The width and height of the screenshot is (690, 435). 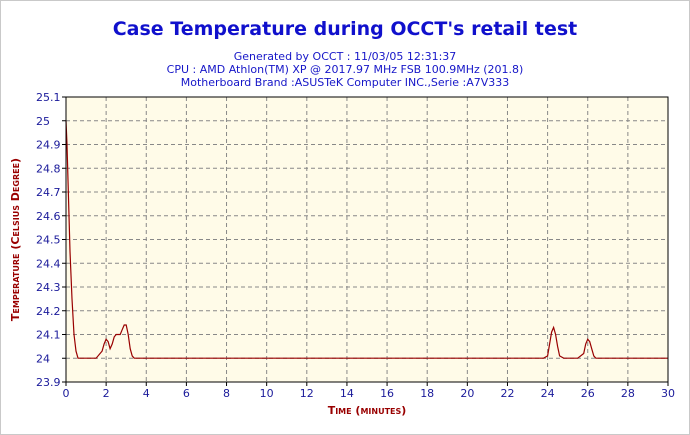 I want to click on y-tick-label: 24.4, so click(x=48, y=263).